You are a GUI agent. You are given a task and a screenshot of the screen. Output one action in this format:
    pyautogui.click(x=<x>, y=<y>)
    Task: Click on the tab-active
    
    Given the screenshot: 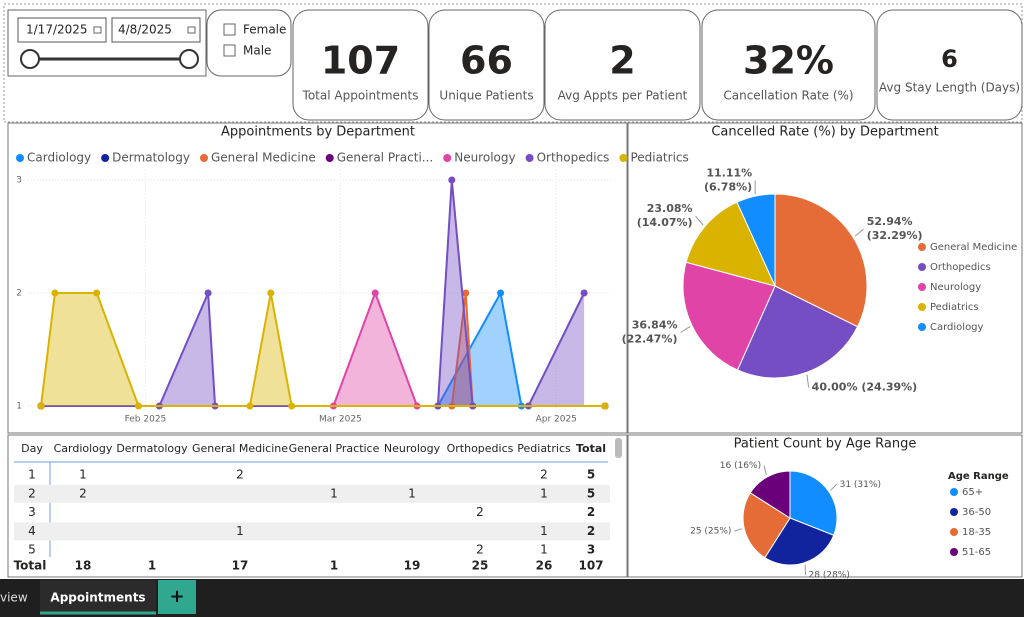 What is the action you would take?
    pyautogui.click(x=98, y=597)
    